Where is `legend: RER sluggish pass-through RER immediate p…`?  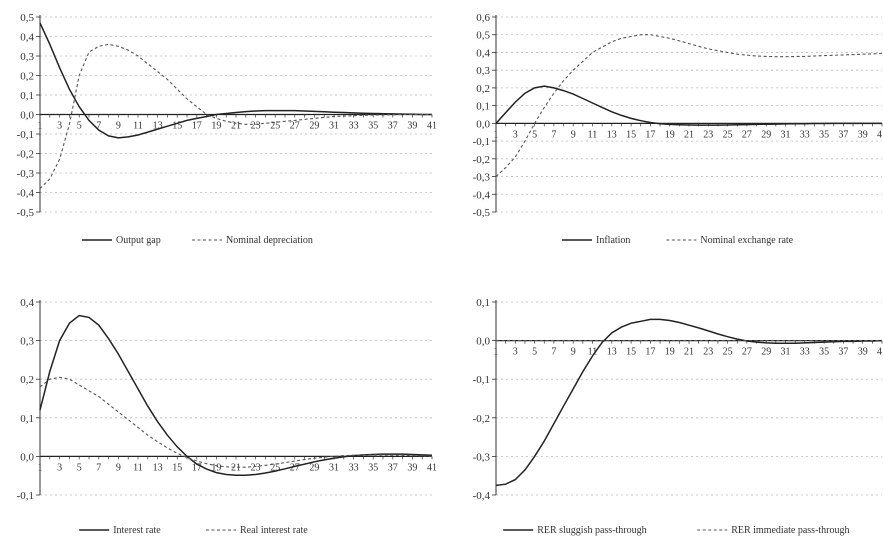 legend: RER sluggish pass-through RER immediate p… is located at coordinates (676, 530).